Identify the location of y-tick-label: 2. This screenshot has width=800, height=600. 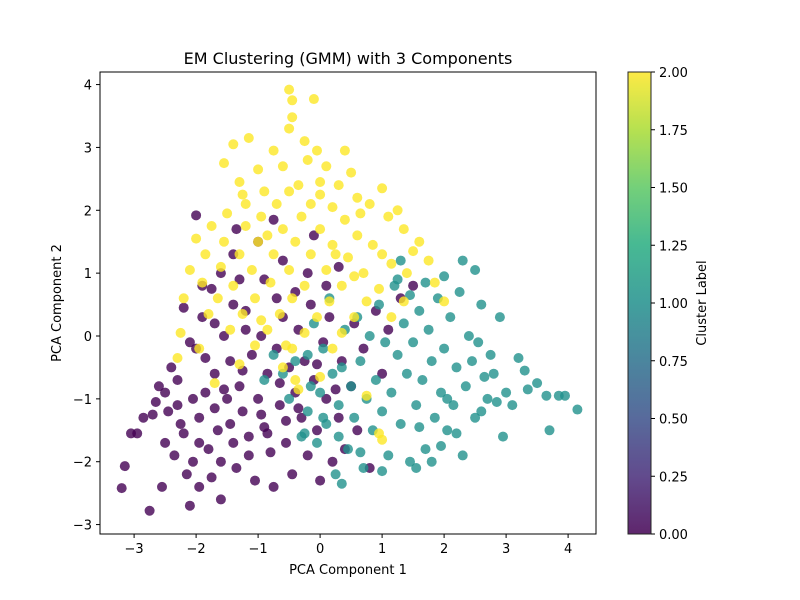
(88, 211).